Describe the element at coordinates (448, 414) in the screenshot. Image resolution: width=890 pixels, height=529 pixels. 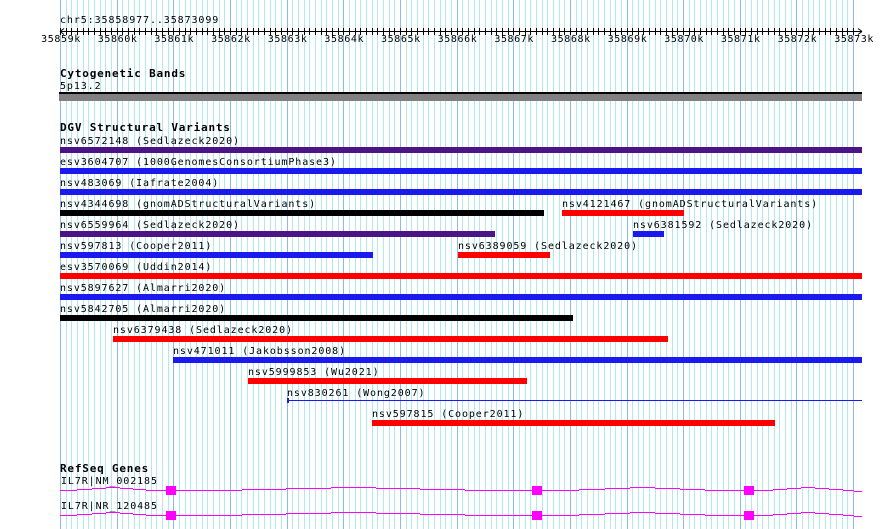
I see `variant-label: nsv597815 (Cooper2011)` at that location.